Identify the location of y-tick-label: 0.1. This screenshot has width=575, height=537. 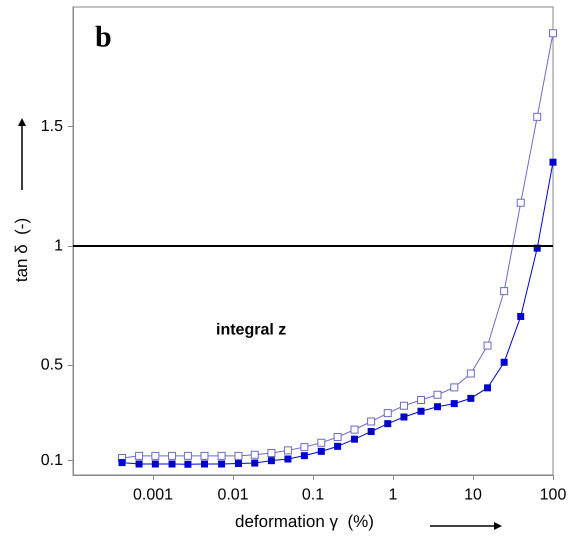
(52, 461).